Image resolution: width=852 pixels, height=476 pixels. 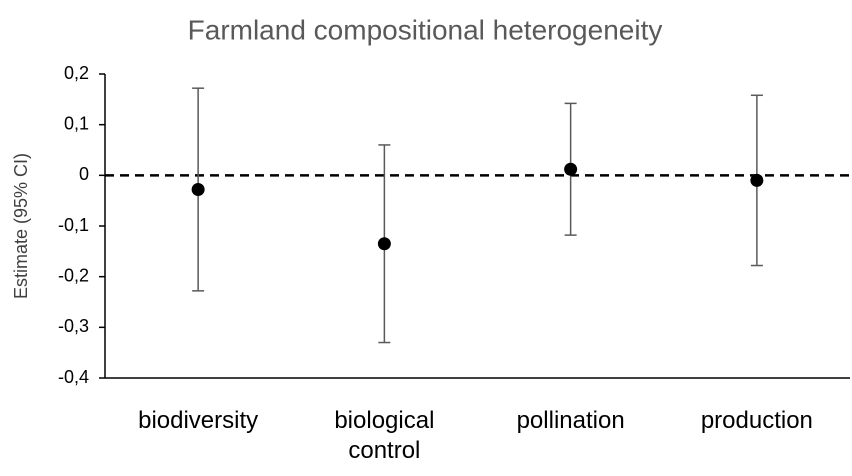 What do you see at coordinates (198, 420) in the screenshot?
I see `x-tick-label: biodiversity` at bounding box center [198, 420].